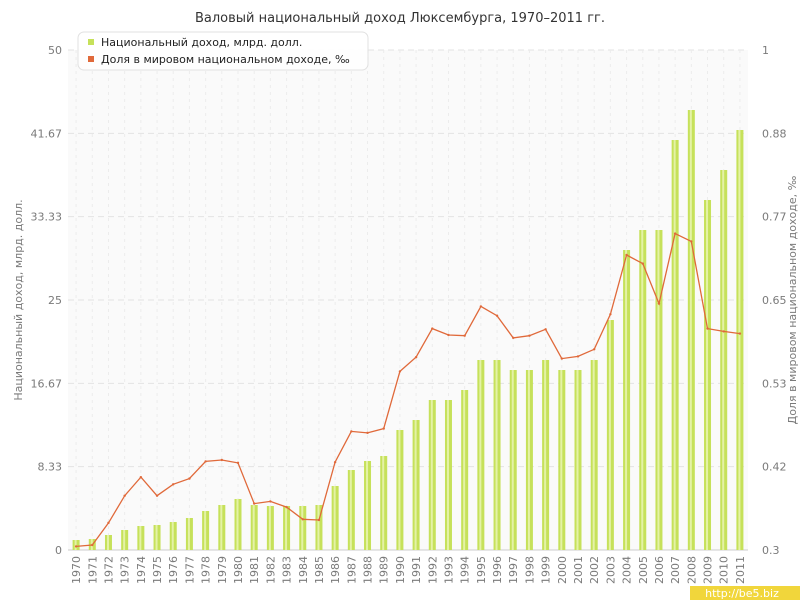 Image resolution: width=800 pixels, height=600 pixels. I want to click on line-point-1996, so click(497, 315).